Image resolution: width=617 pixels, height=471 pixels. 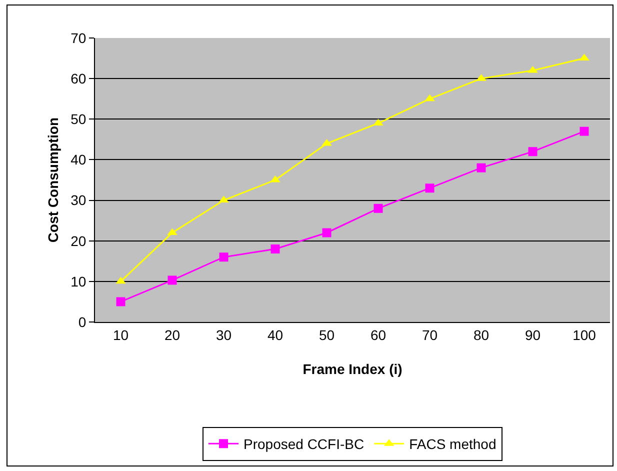 I want to click on y-tick-label: 40, so click(x=78, y=160).